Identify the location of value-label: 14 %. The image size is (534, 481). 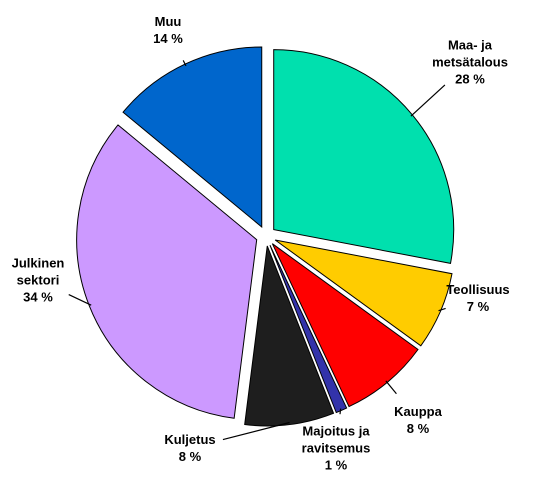
(168, 38).